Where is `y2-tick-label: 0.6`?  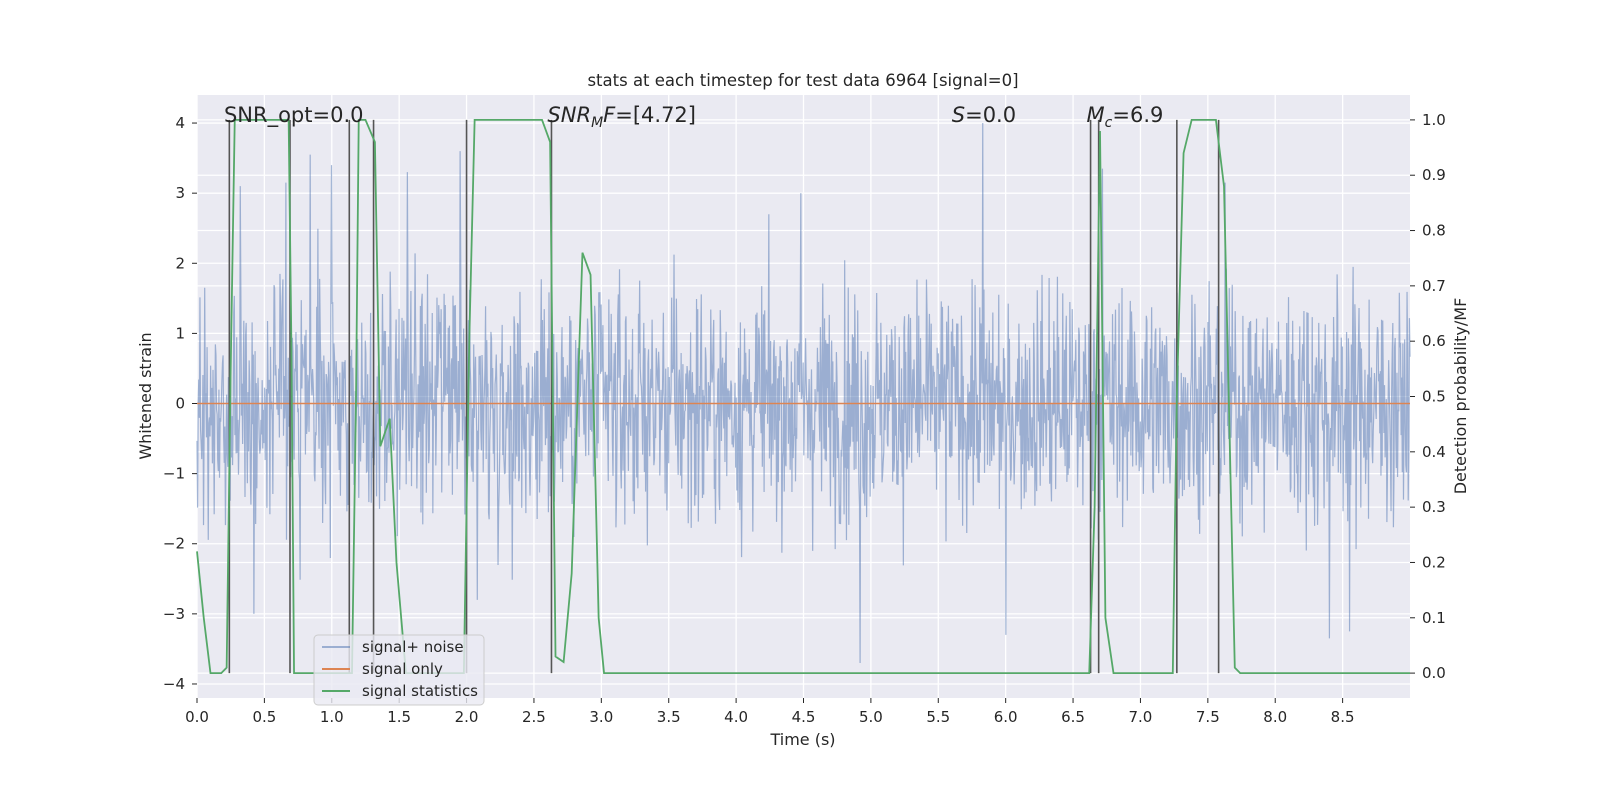
y2-tick-label: 0.6 is located at coordinates (1434, 341).